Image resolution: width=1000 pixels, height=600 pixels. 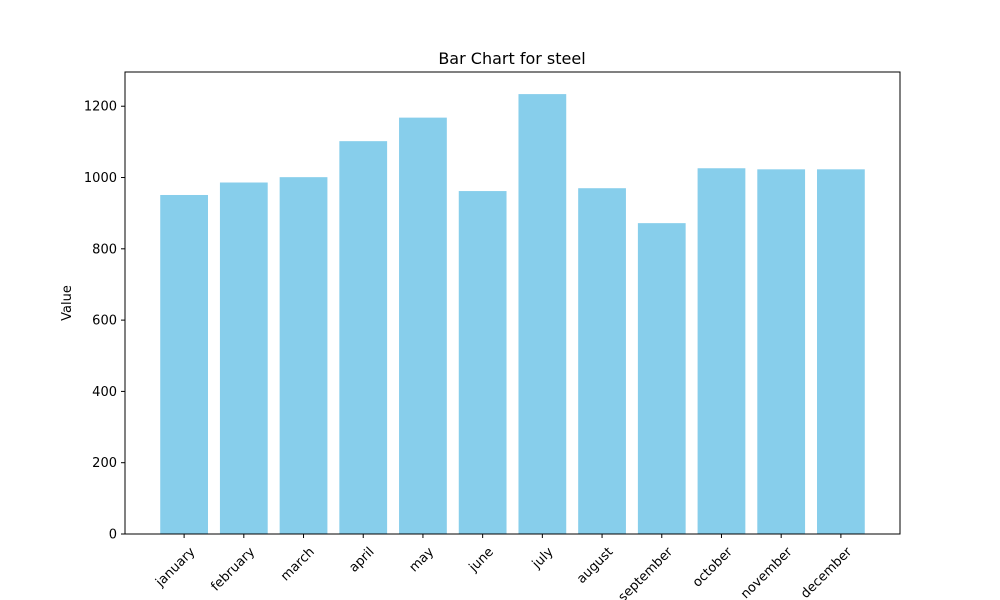 What do you see at coordinates (826, 572) in the screenshot?
I see `x-tick-label: december` at bounding box center [826, 572].